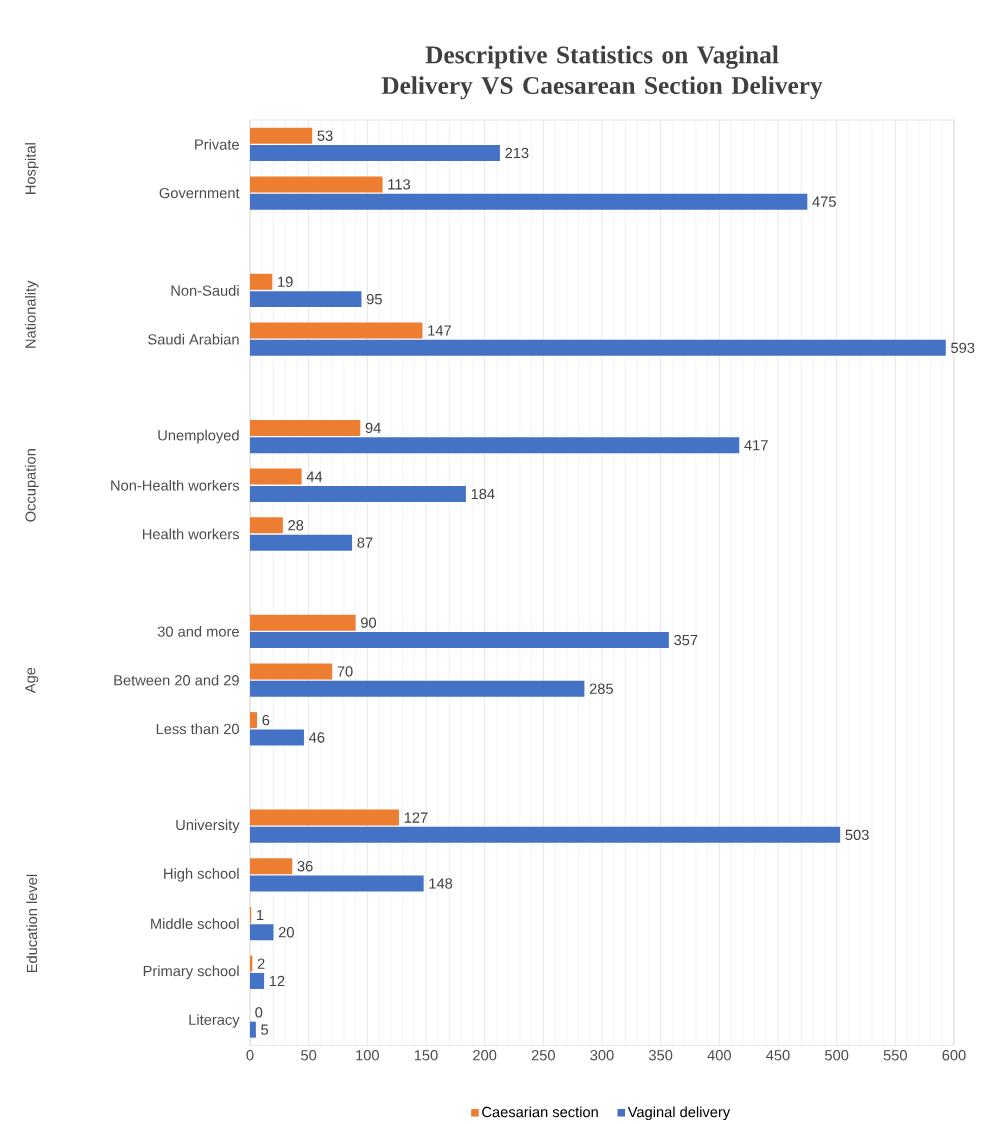 The image size is (986, 1124). I want to click on data-label: 28, so click(296, 525).